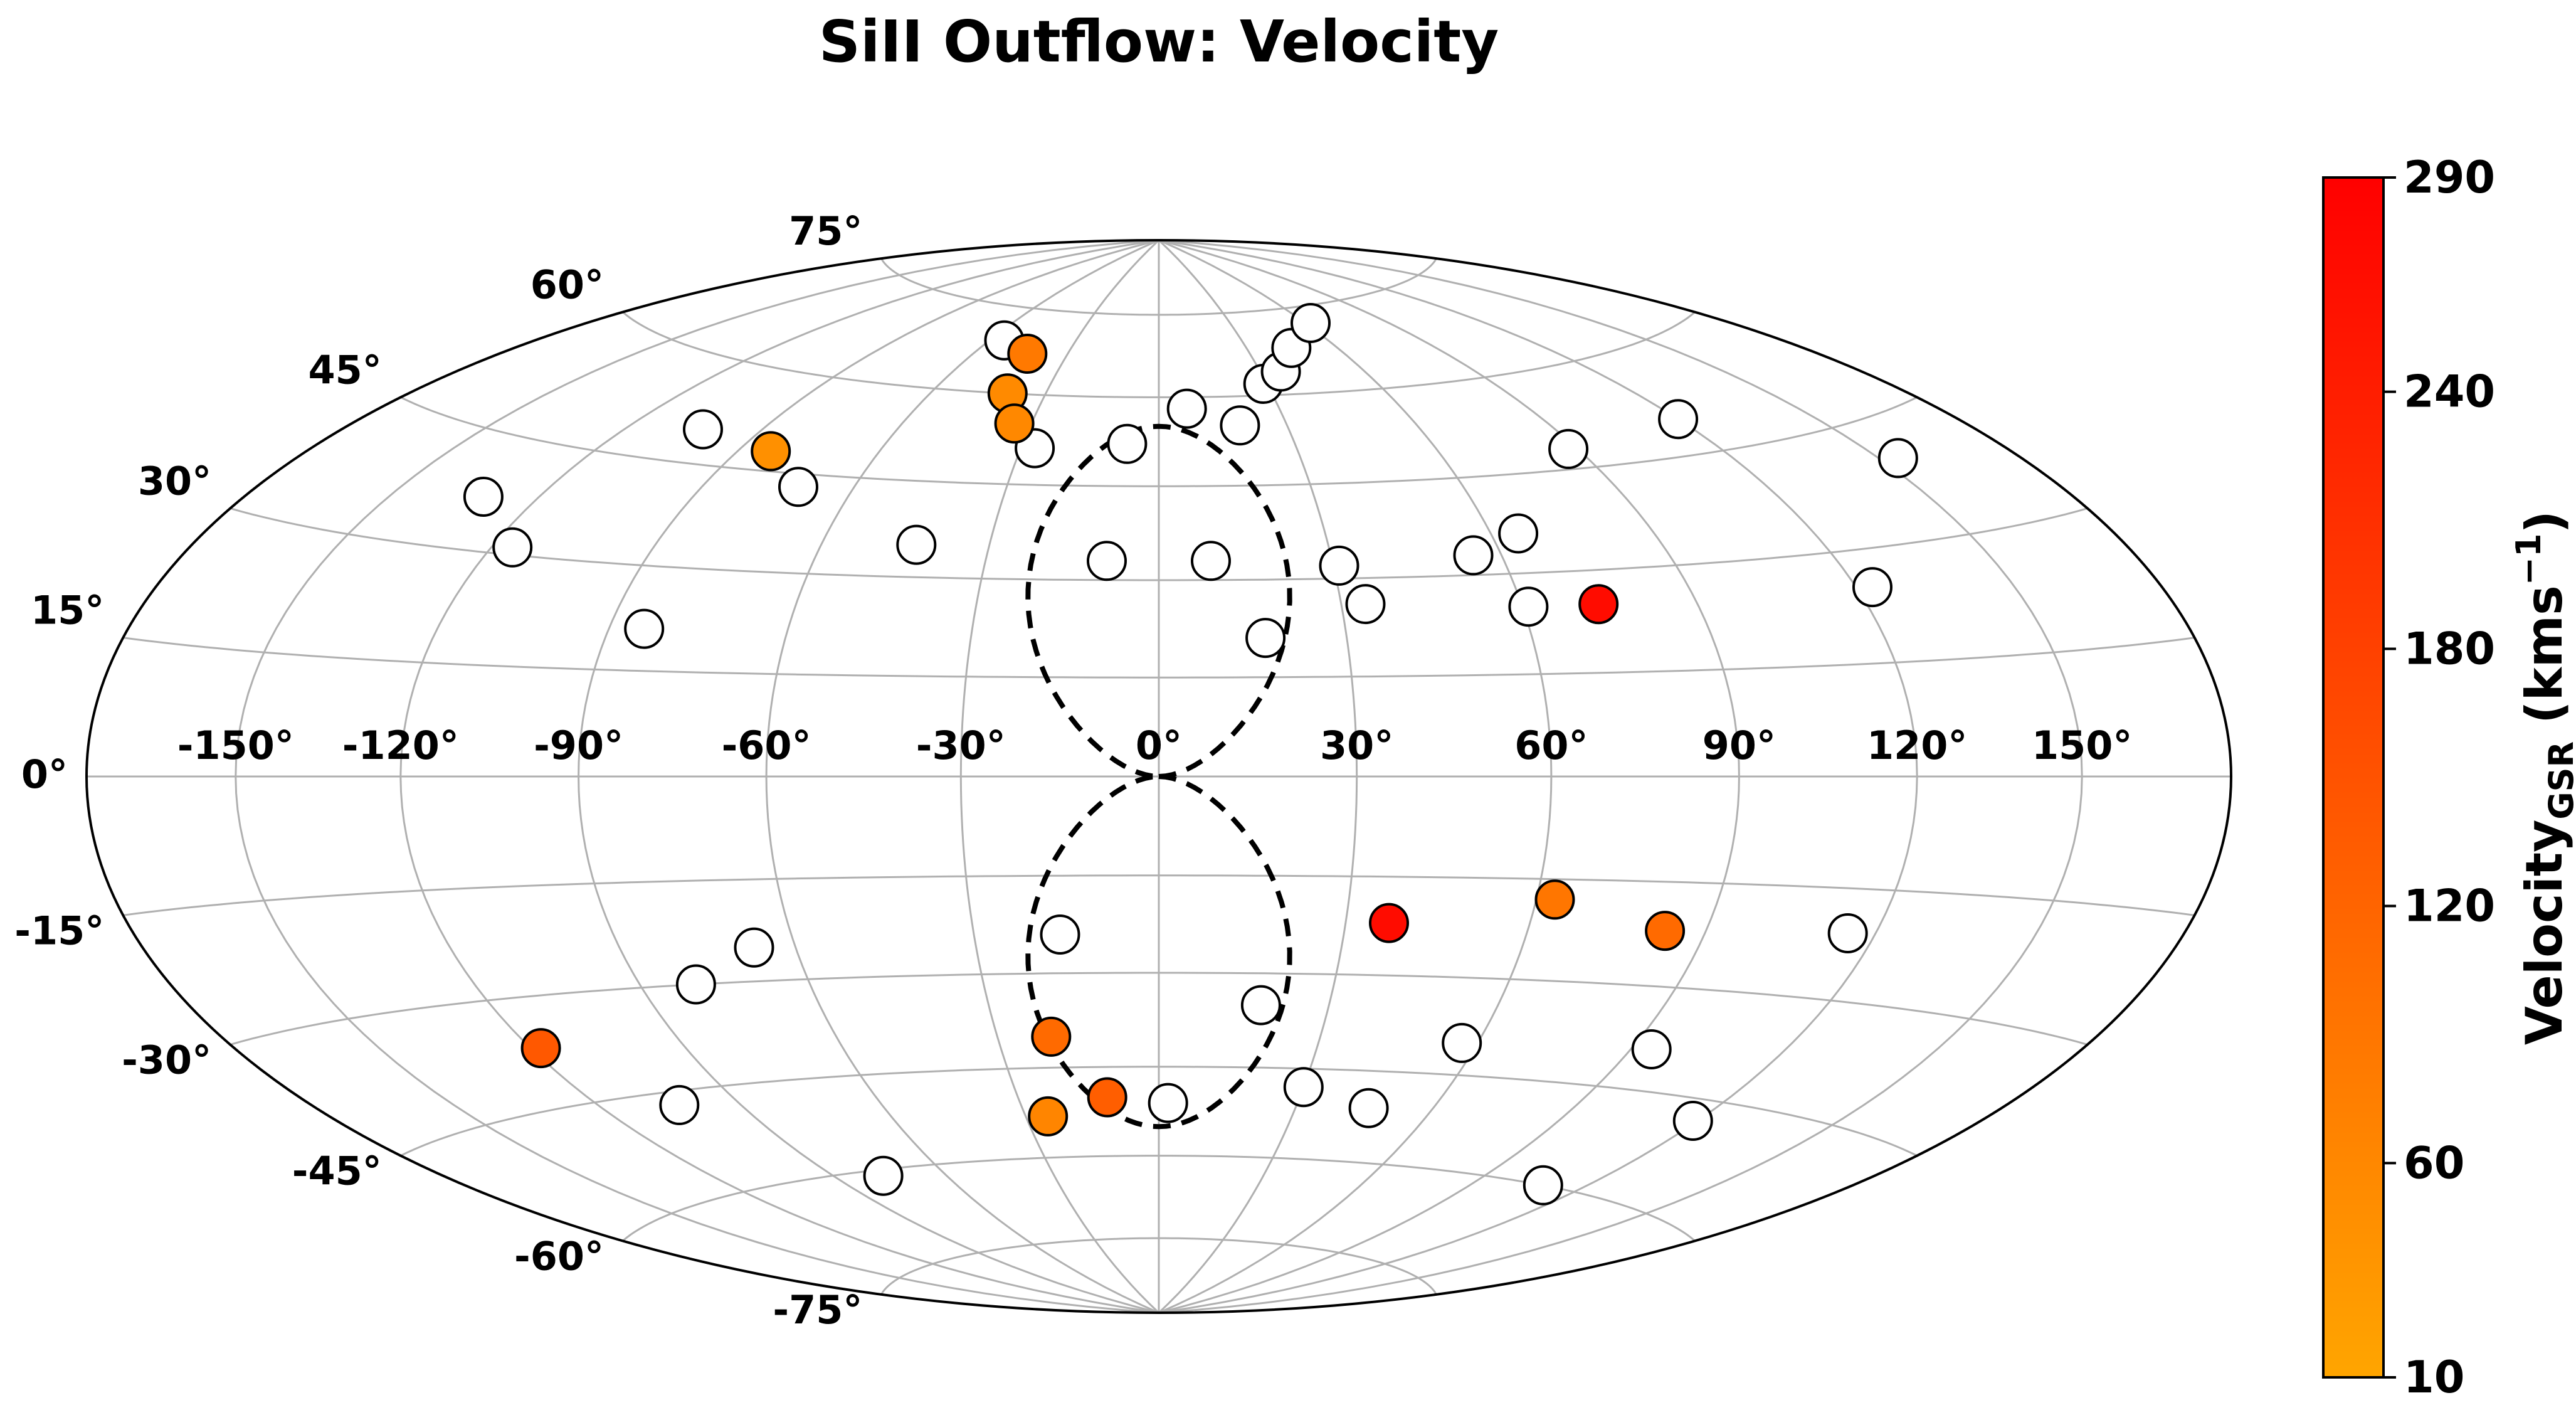 This screenshot has width=2576, height=1420. Describe the element at coordinates (67, 610) in the screenshot. I see `lat-tick-label: 15°` at that location.